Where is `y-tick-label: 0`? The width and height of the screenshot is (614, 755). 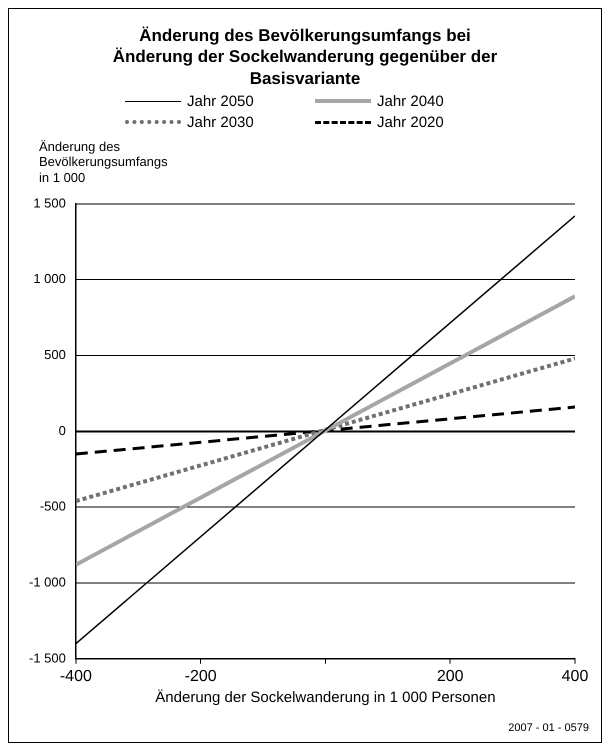
y-tick-label: 0 is located at coordinates (62, 430).